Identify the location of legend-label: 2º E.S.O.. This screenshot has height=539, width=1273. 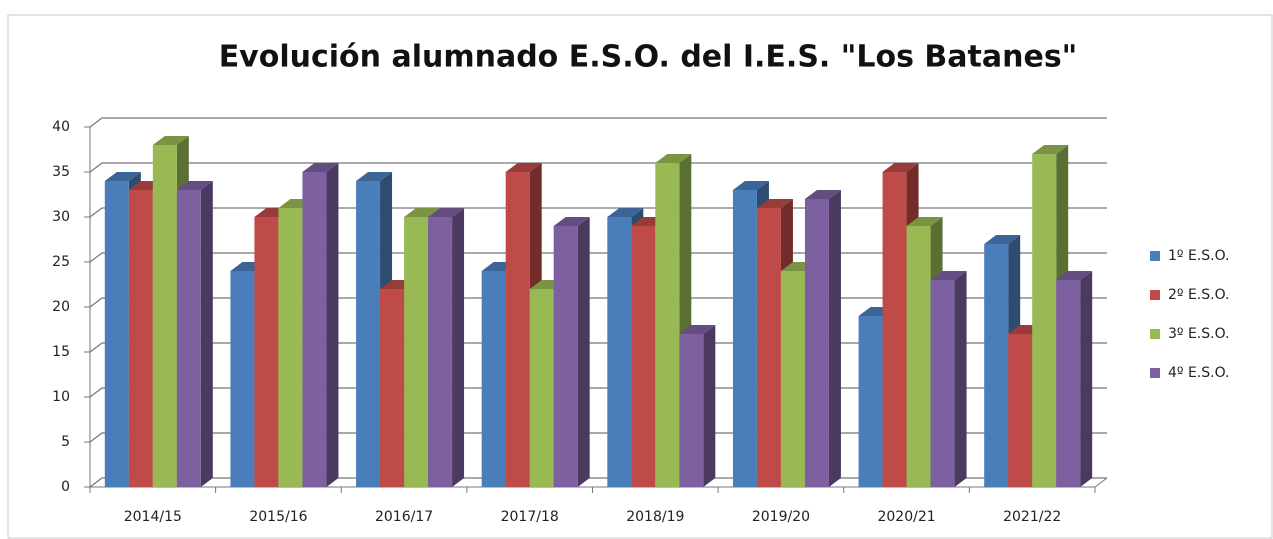
(1199, 295).